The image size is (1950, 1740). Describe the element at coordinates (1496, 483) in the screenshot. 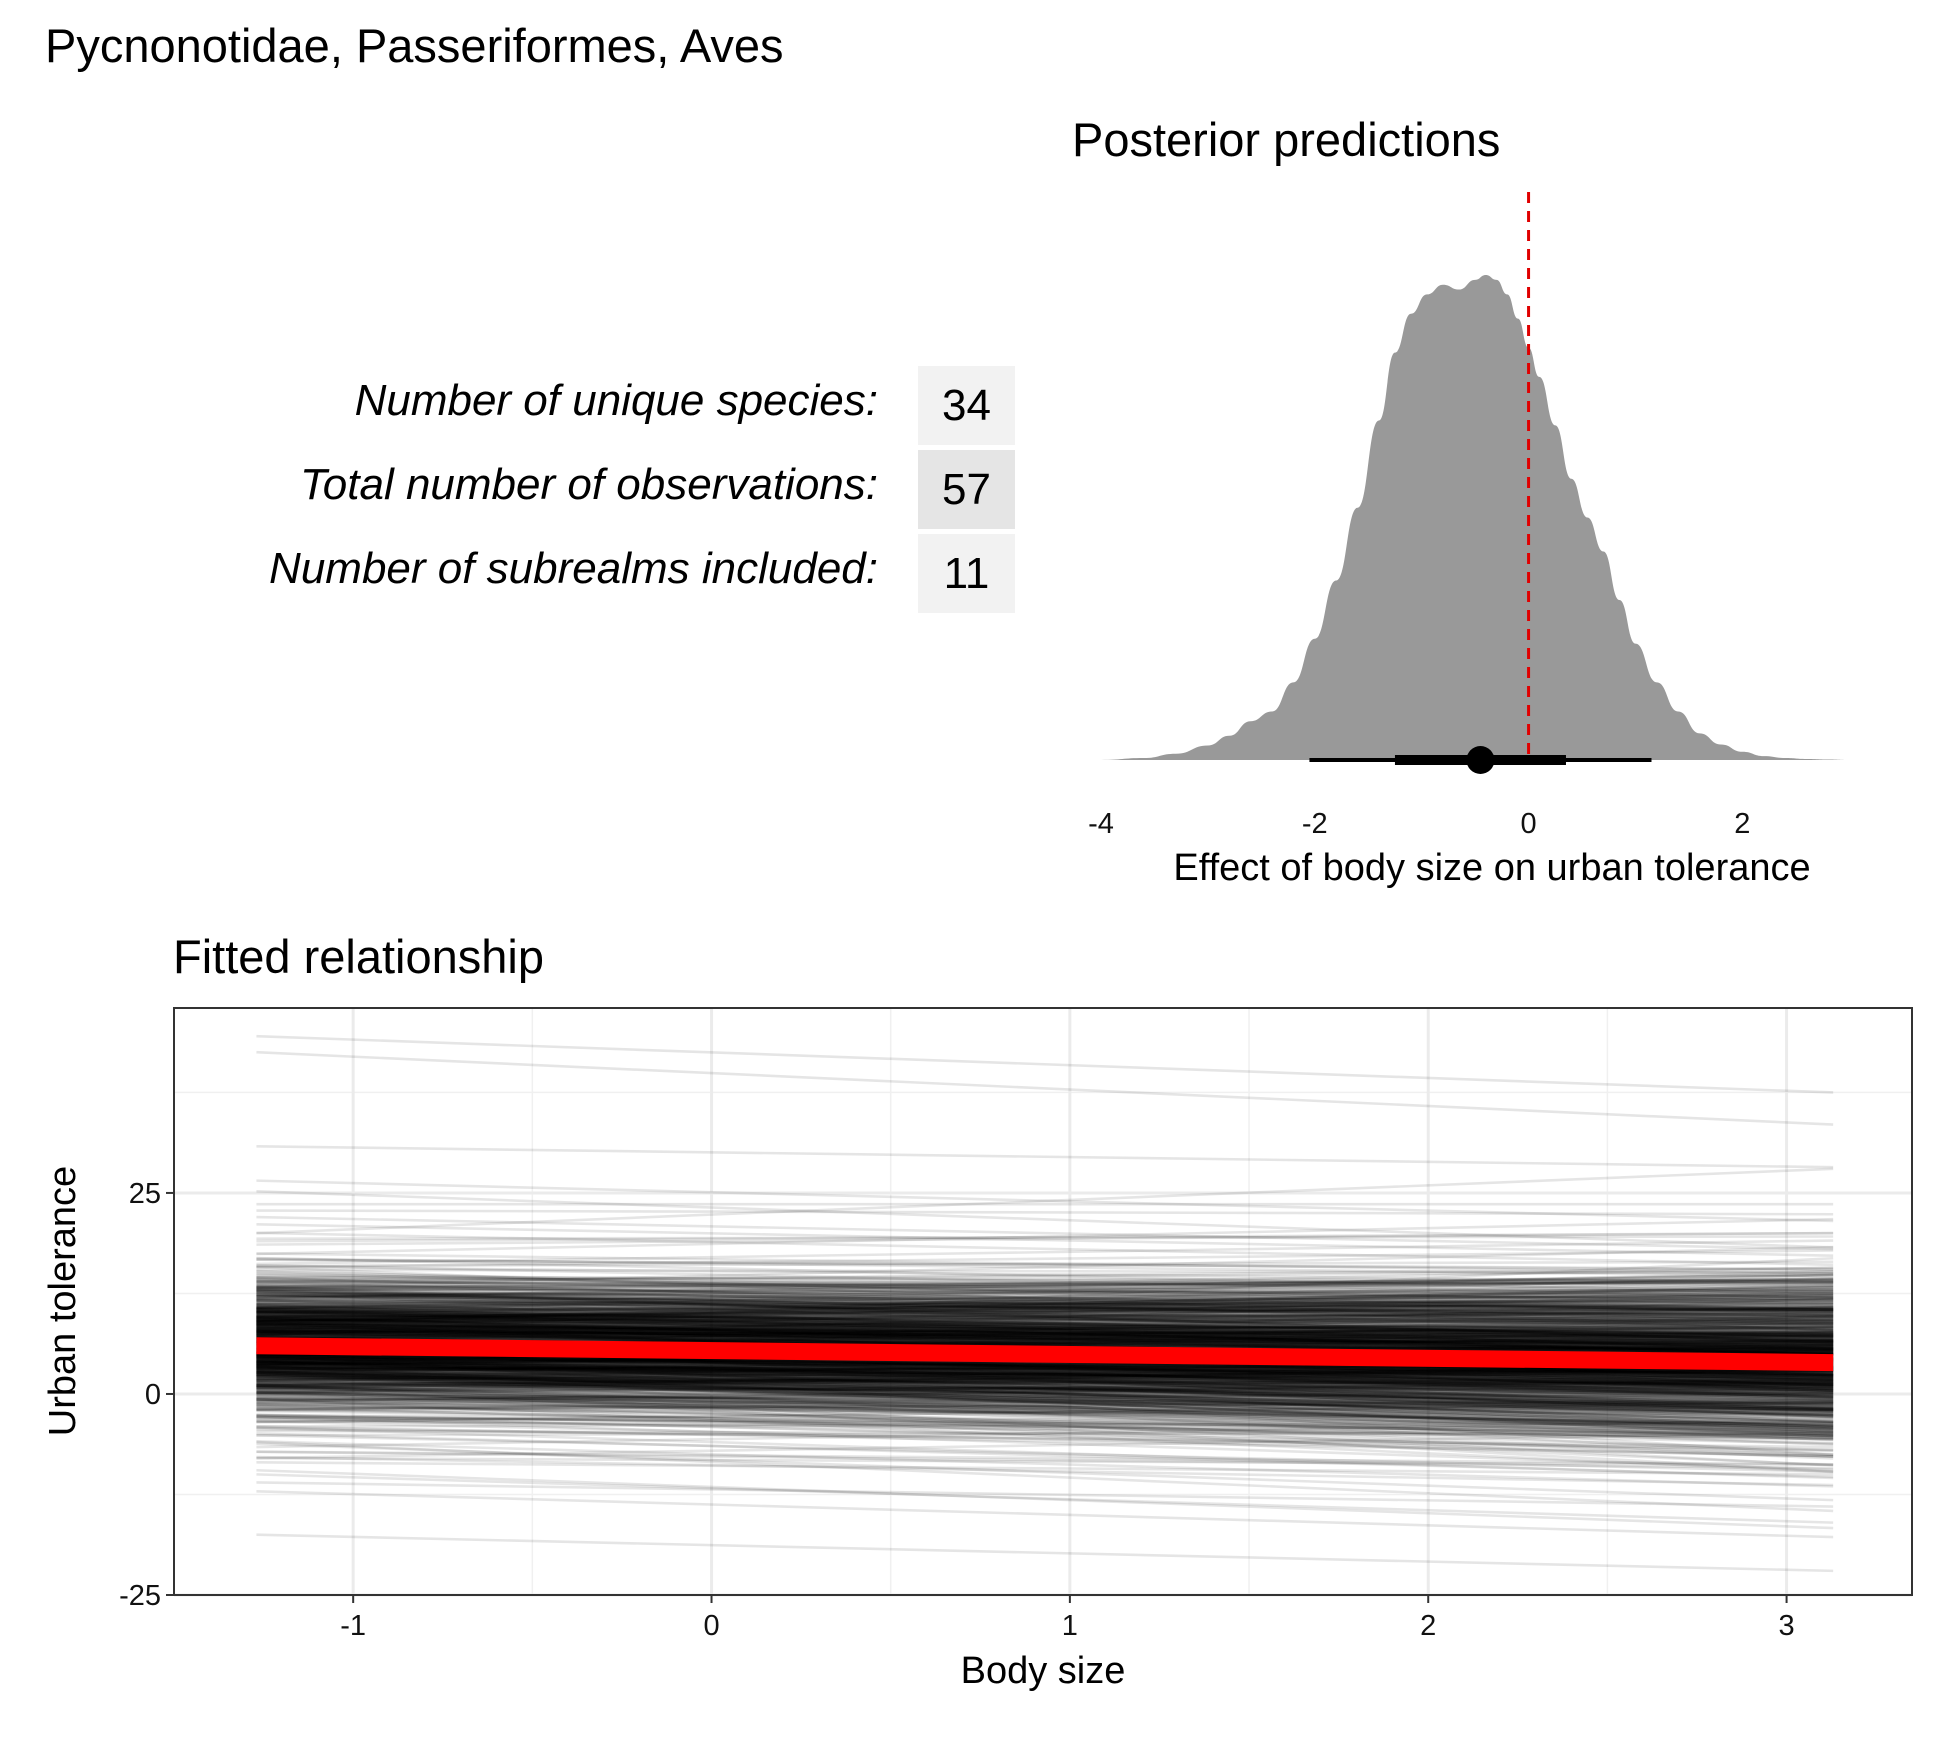

I see `posterior-marks` at that location.